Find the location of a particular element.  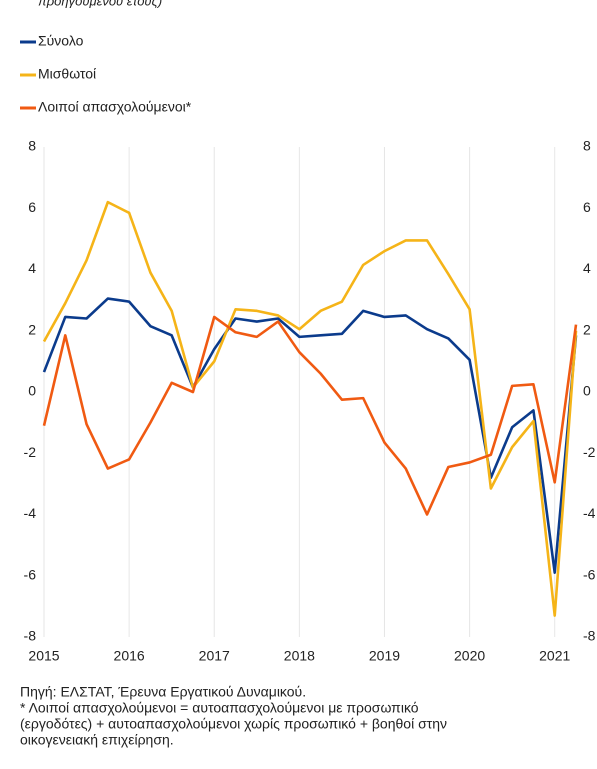

legend-label: Μισθωτοί is located at coordinates (67, 74).